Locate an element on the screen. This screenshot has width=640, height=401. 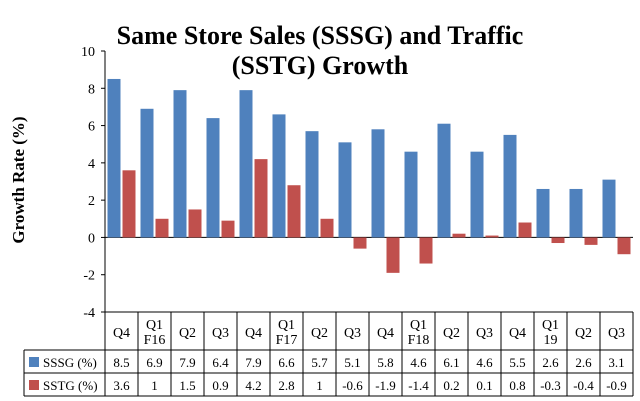
sssg-value-label: 6.9 is located at coordinates (154, 362).